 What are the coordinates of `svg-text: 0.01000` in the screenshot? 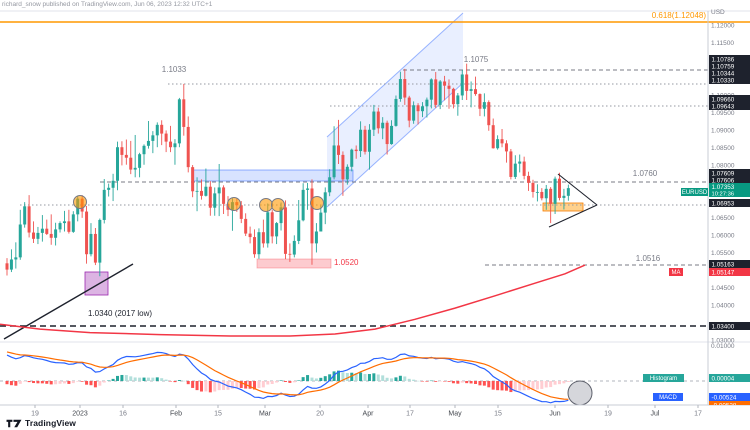 It's located at (723, 346).